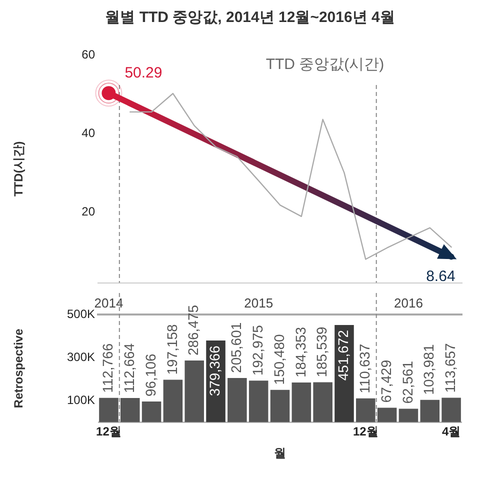  Describe the element at coordinates (109, 302) in the screenshot. I see `x2-tick-label: 2014` at that location.